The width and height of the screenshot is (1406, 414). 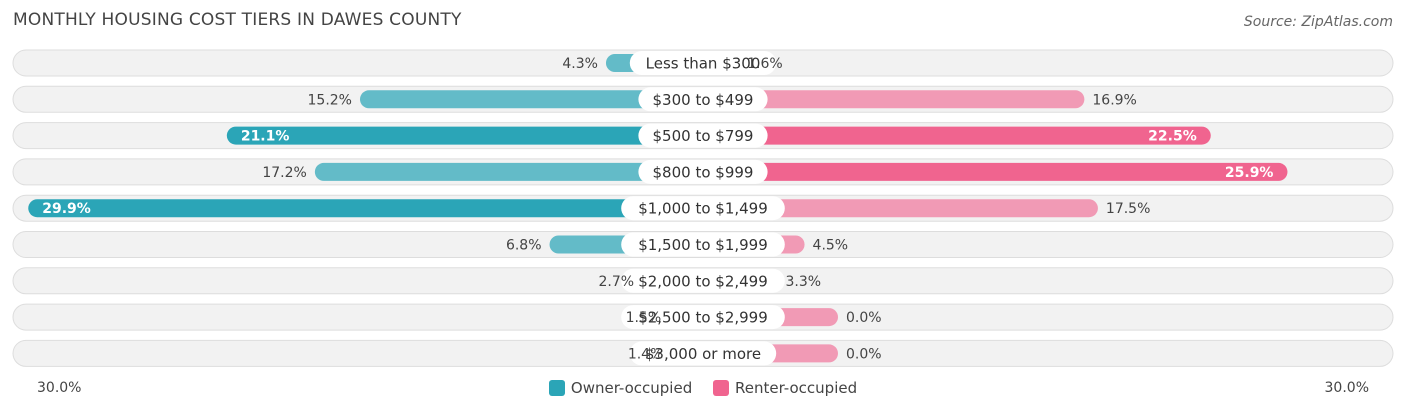 What do you see at coordinates (330, 100) in the screenshot?
I see `owner-value-label: 15.2%` at bounding box center [330, 100].